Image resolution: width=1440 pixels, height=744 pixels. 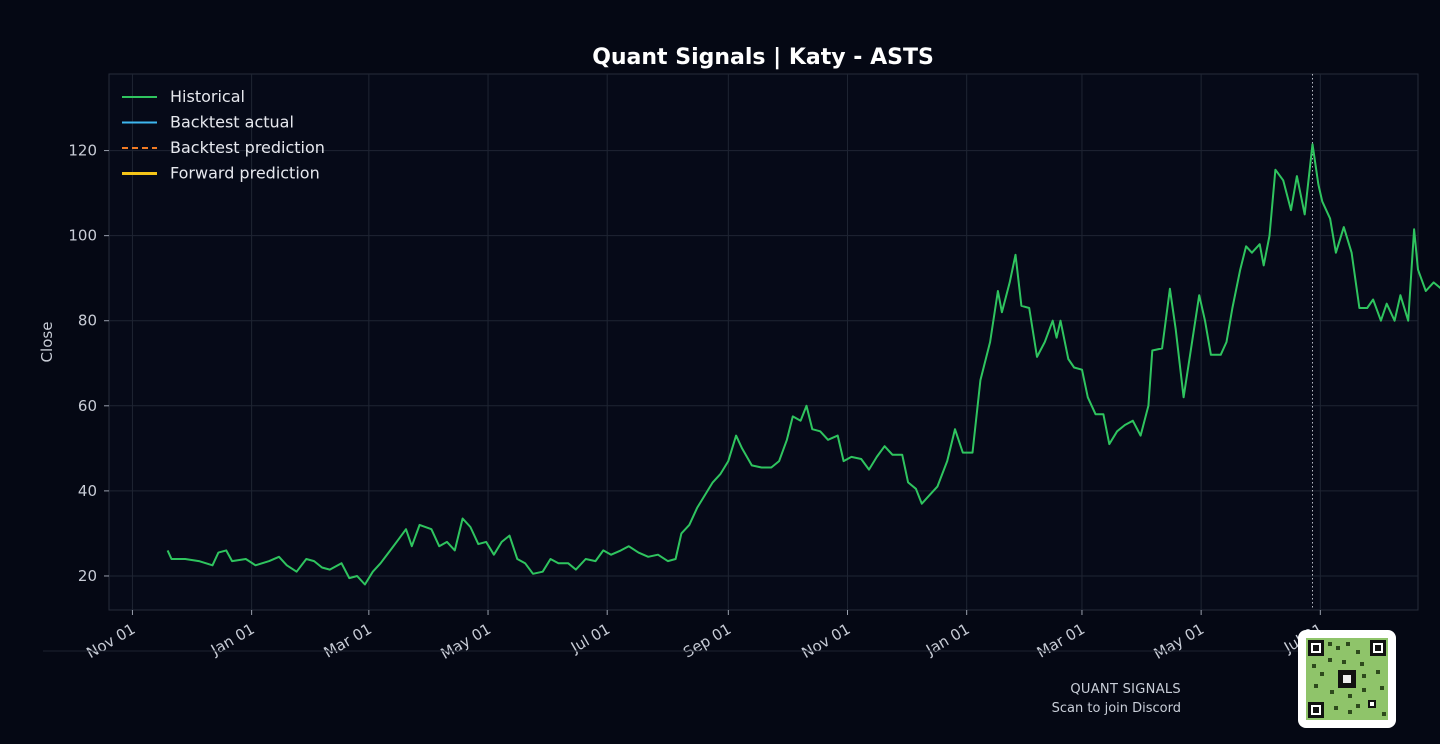 What do you see at coordinates (82, 236) in the screenshot?
I see `y-tick-label: 100` at bounding box center [82, 236].